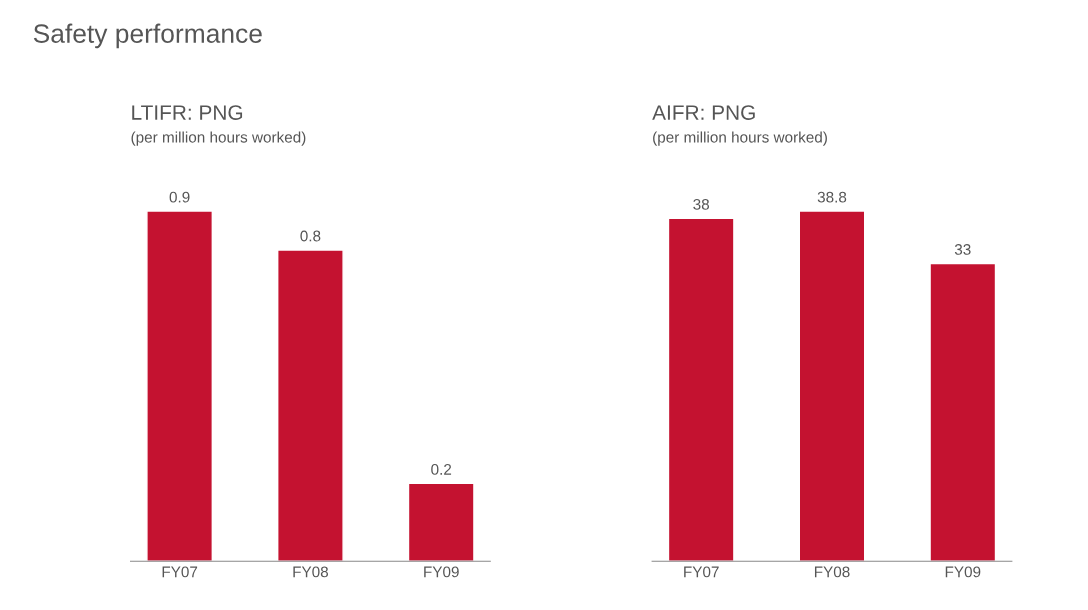 The height and width of the screenshot is (610, 1088). I want to click on text: Safety performance, so click(147, 36).